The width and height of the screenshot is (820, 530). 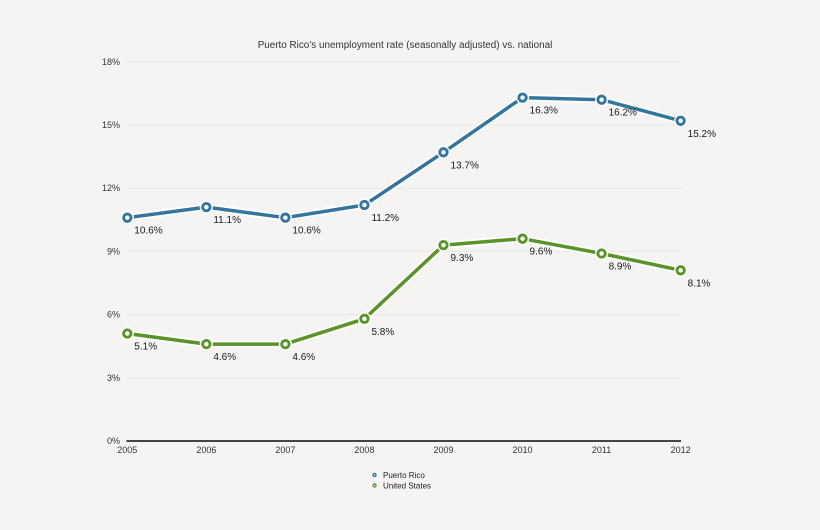 What do you see at coordinates (111, 125) in the screenshot?
I see `svg-text: 15%` at bounding box center [111, 125].